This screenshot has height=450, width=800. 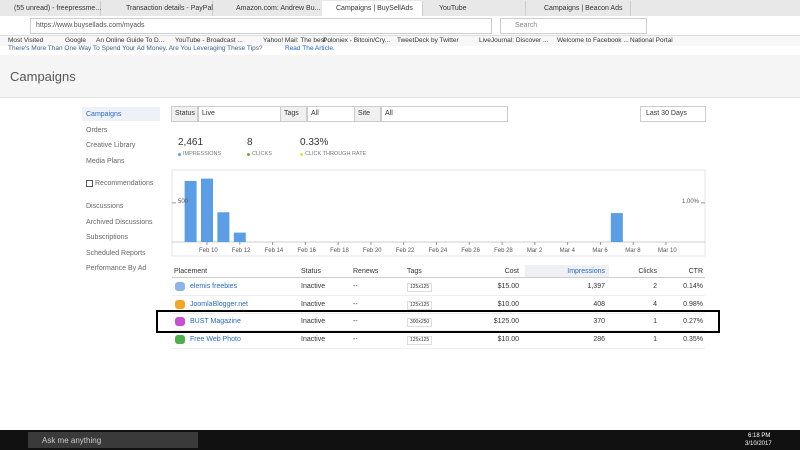 What do you see at coordinates (368, 114) in the screenshot?
I see `filter-label-box` at bounding box center [368, 114].